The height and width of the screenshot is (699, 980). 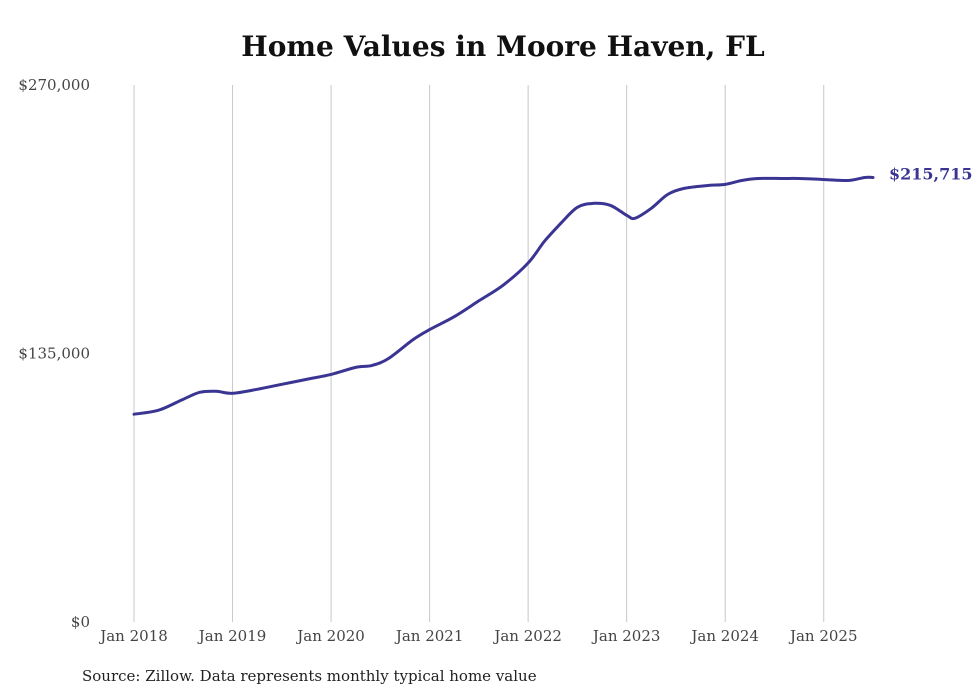 What do you see at coordinates (503, 46) in the screenshot?
I see `chart-title: Home Values in Moore Haven, FL` at bounding box center [503, 46].